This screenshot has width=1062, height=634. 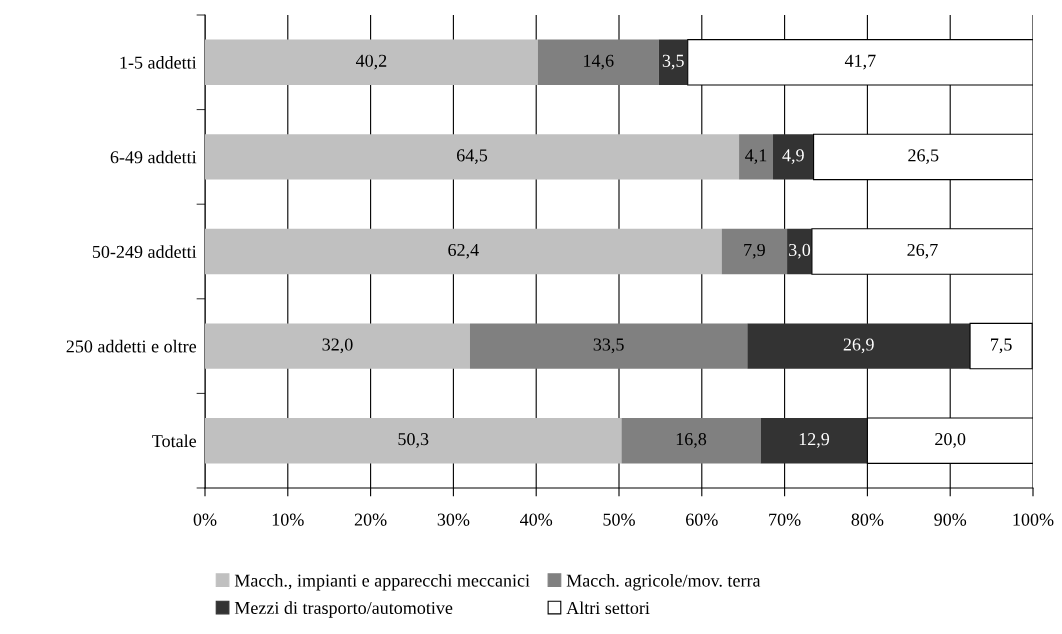 What do you see at coordinates (1033, 519) in the screenshot?
I see `x-tick-label: 100%` at bounding box center [1033, 519].